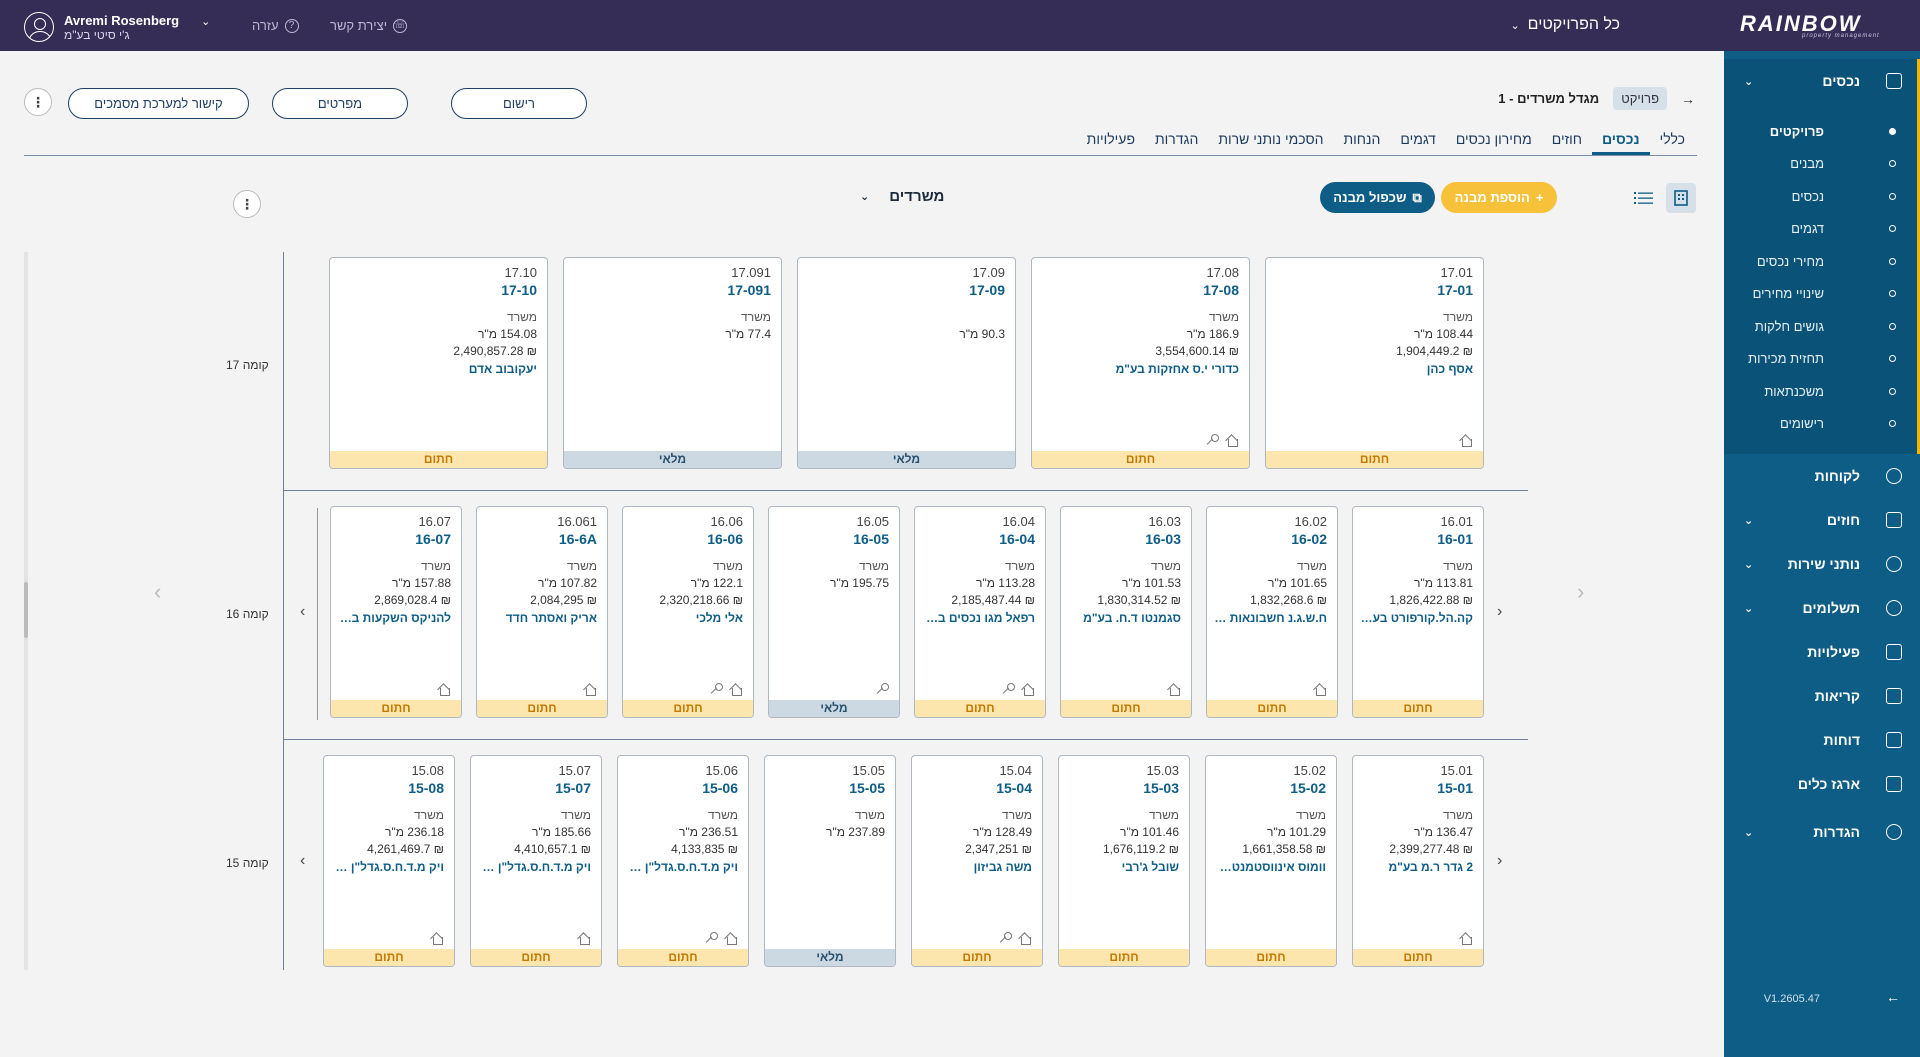 This screenshot has width=1920, height=1057. What do you see at coordinates (1822, 476) in the screenshot?
I see `sidebar-item-customers: לקוחות` at bounding box center [1822, 476].